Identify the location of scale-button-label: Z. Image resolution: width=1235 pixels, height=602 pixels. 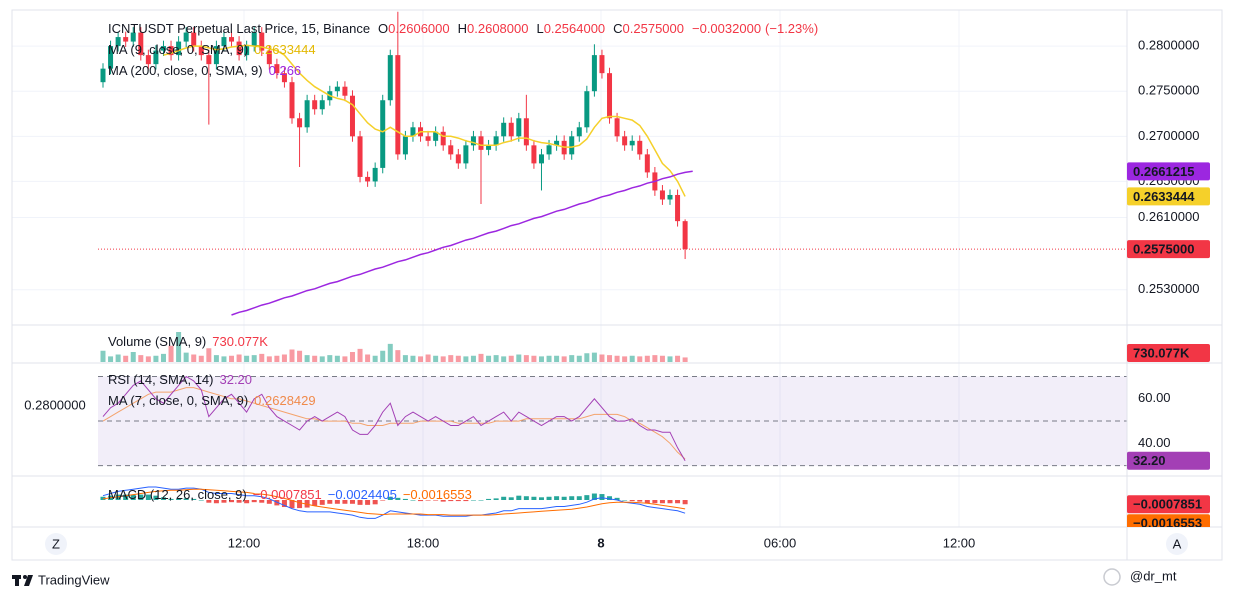
(56, 543).